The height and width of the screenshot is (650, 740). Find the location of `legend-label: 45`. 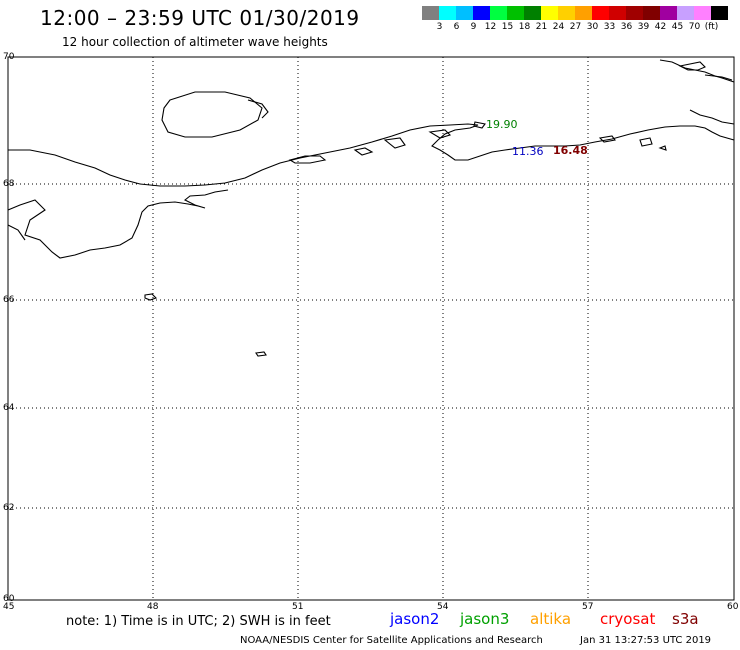

legend-label: 45 is located at coordinates (677, 27).